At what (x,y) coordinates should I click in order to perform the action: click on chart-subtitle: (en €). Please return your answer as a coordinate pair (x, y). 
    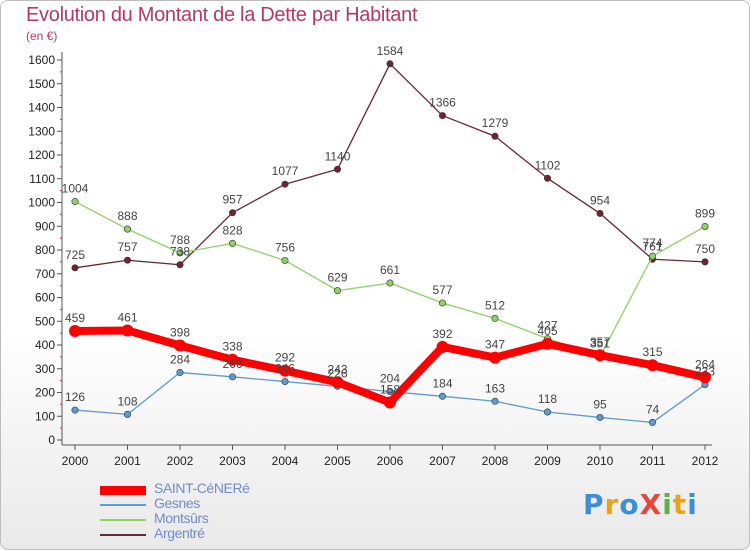
    Looking at the image, I should click on (42, 36).